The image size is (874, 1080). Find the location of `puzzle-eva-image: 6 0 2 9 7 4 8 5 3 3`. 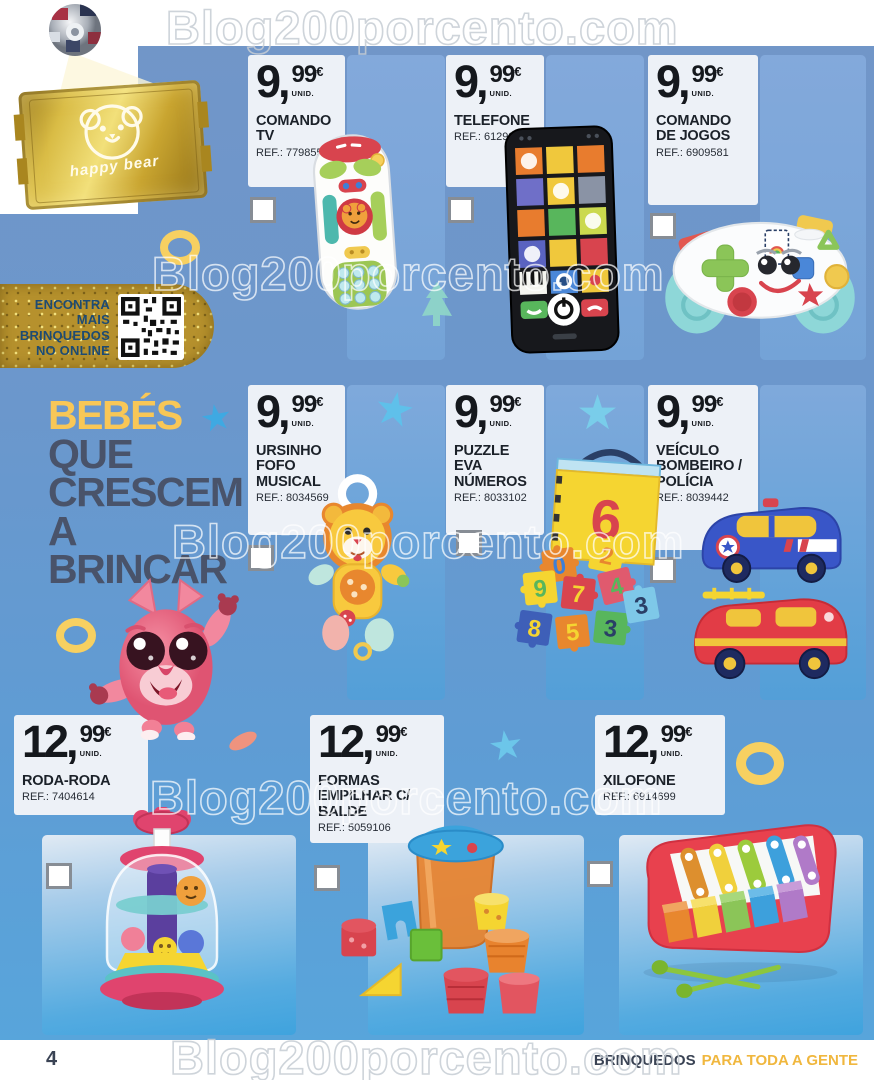

puzzle-eva-image: 6 0 2 9 7 4 8 5 3 3 is located at coordinates (588, 550).